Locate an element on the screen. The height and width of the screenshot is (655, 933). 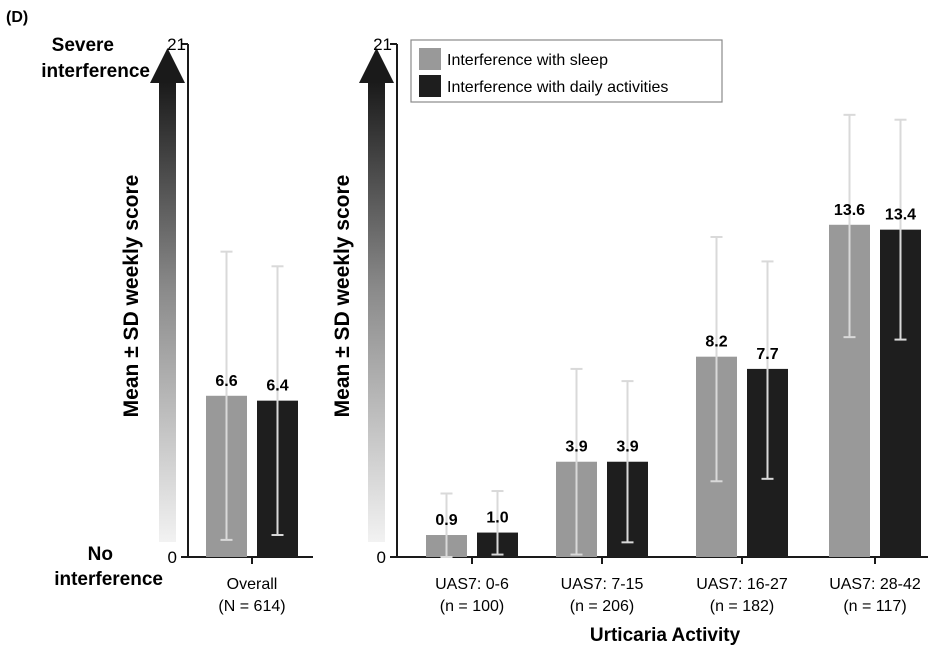
data-label-daily-chart0-cat0: 6.4 is located at coordinates (277, 386).